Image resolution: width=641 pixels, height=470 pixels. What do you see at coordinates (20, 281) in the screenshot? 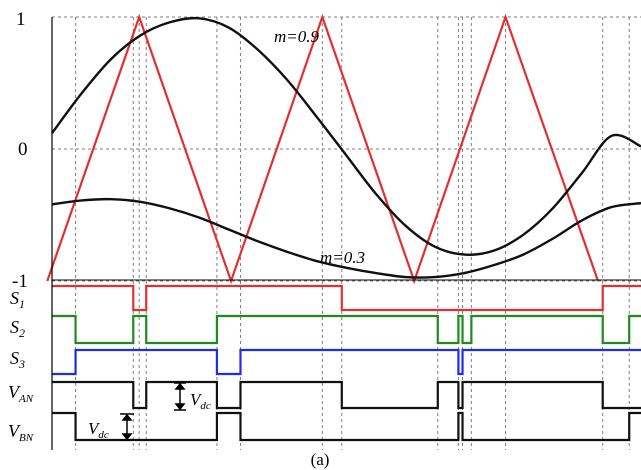
I see `y-tick-minus-1: -1` at bounding box center [20, 281].